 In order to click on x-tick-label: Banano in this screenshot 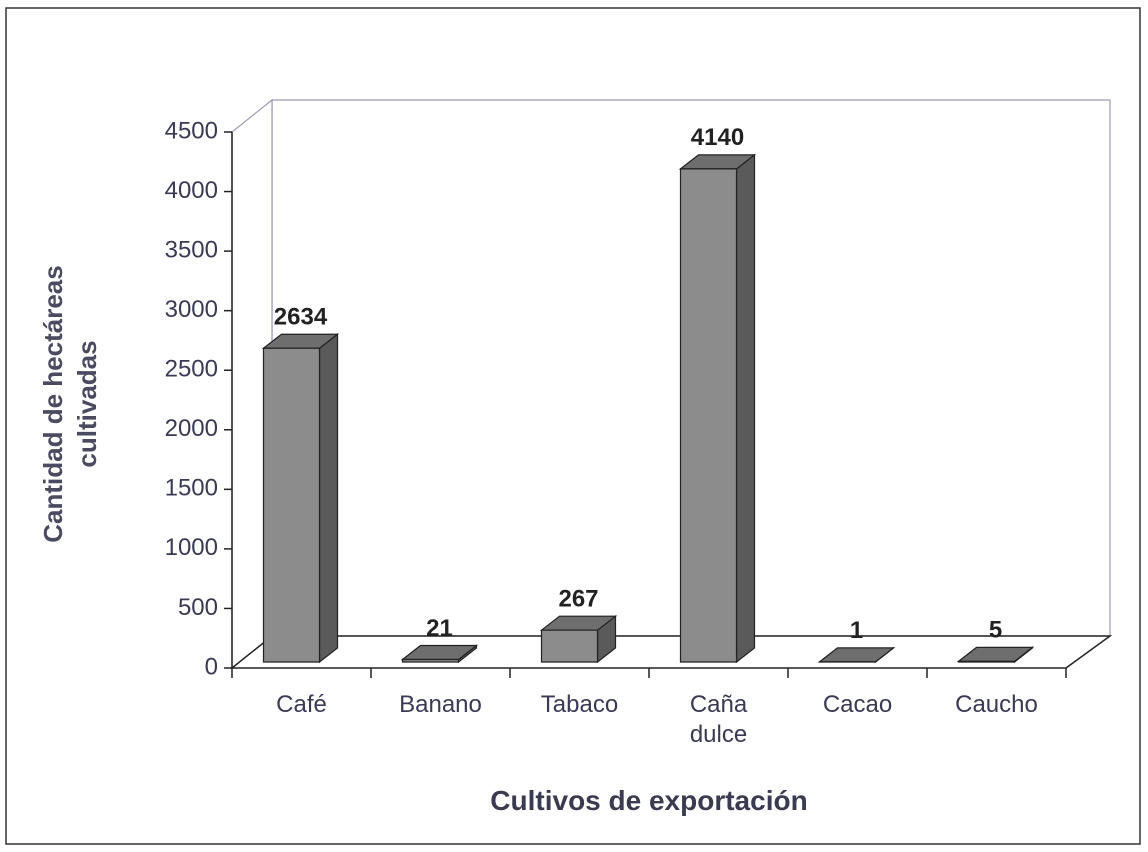, I will do `click(440, 704)`.